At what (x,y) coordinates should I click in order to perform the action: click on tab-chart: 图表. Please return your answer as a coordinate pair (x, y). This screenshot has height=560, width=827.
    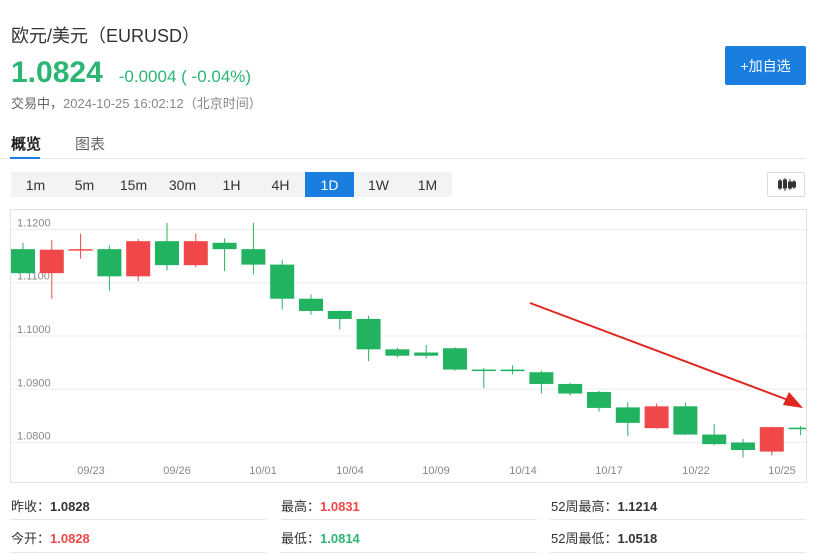
    Looking at the image, I should click on (90, 144).